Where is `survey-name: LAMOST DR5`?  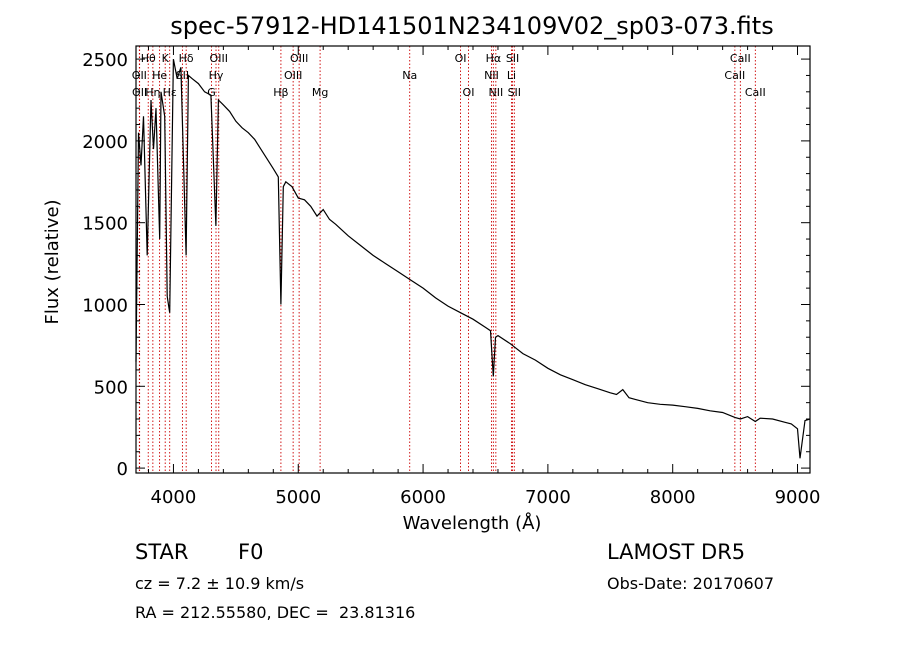 survey-name: LAMOST DR5 is located at coordinates (676, 552).